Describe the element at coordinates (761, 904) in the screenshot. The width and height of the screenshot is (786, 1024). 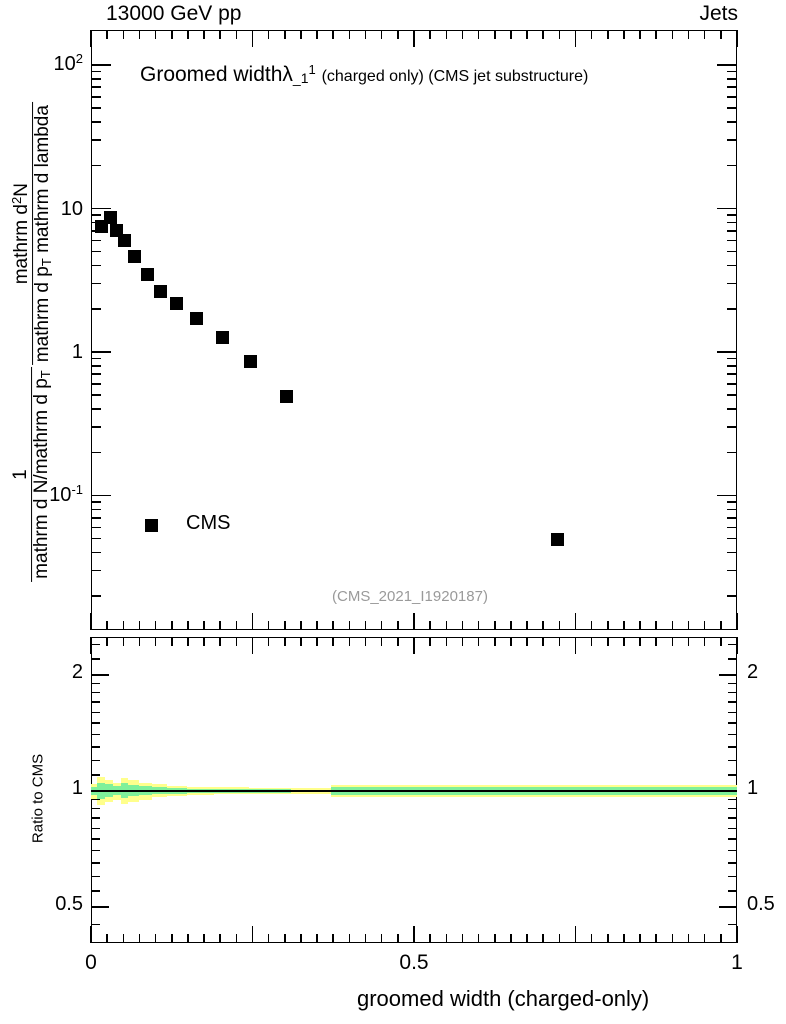
I see `ratio-y-tick-label: 0.5` at that location.